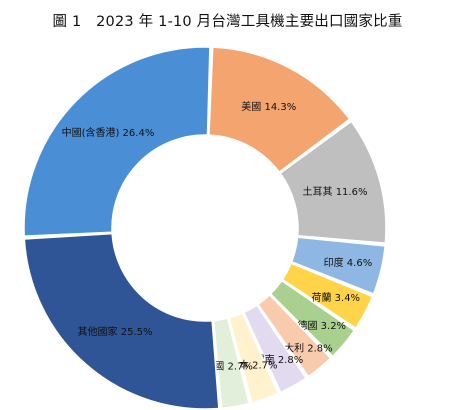 Image resolution: width=455 pixels, height=410 pixels. Describe the element at coordinates (268, 106) in the screenshot. I see `slice-label-美國: 美國 14.3%` at that location.